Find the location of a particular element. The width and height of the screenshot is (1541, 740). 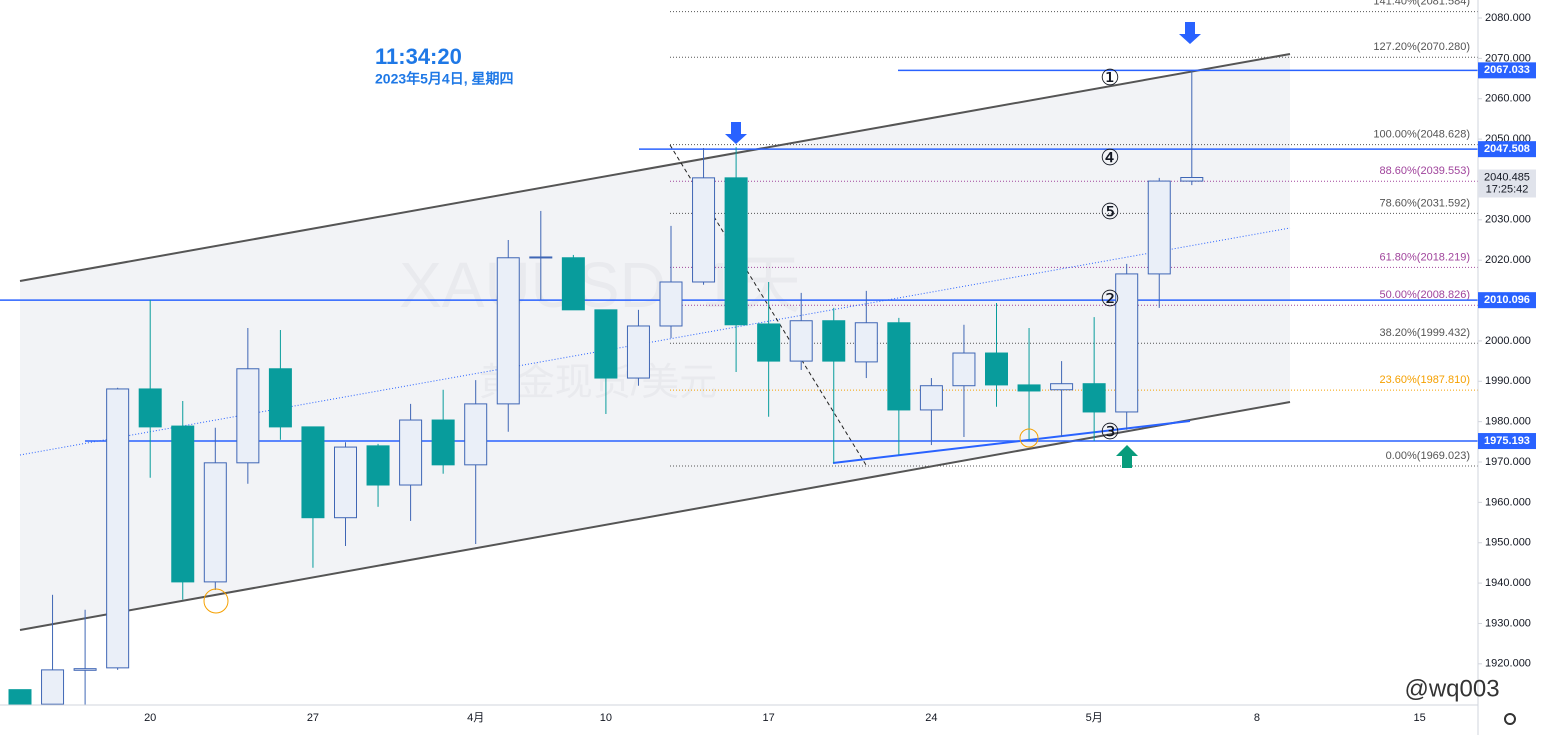

wave-label: ④ is located at coordinates (1110, 157).